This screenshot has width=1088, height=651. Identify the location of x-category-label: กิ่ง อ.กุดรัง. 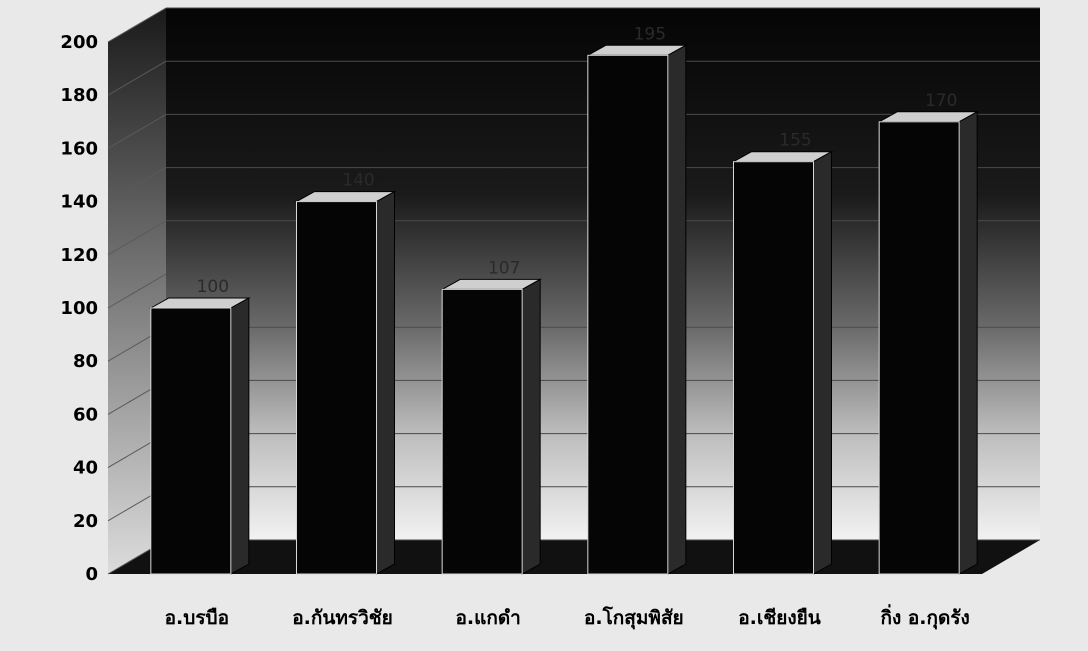
(924, 617).